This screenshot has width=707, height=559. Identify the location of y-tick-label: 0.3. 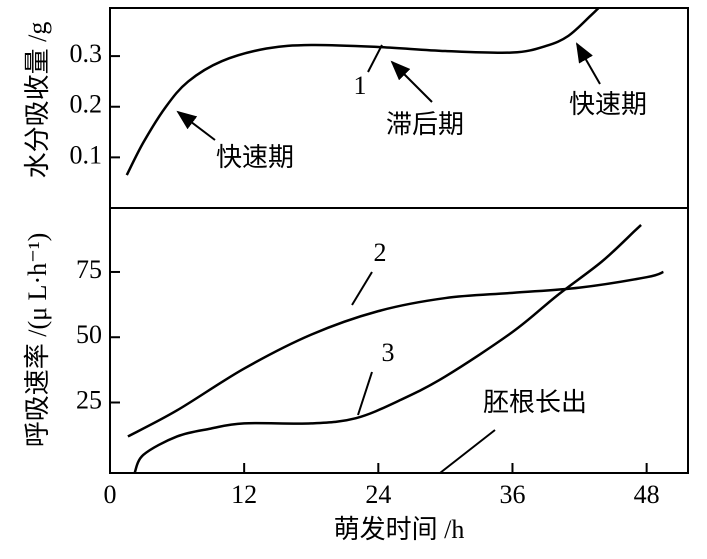
(86, 53).